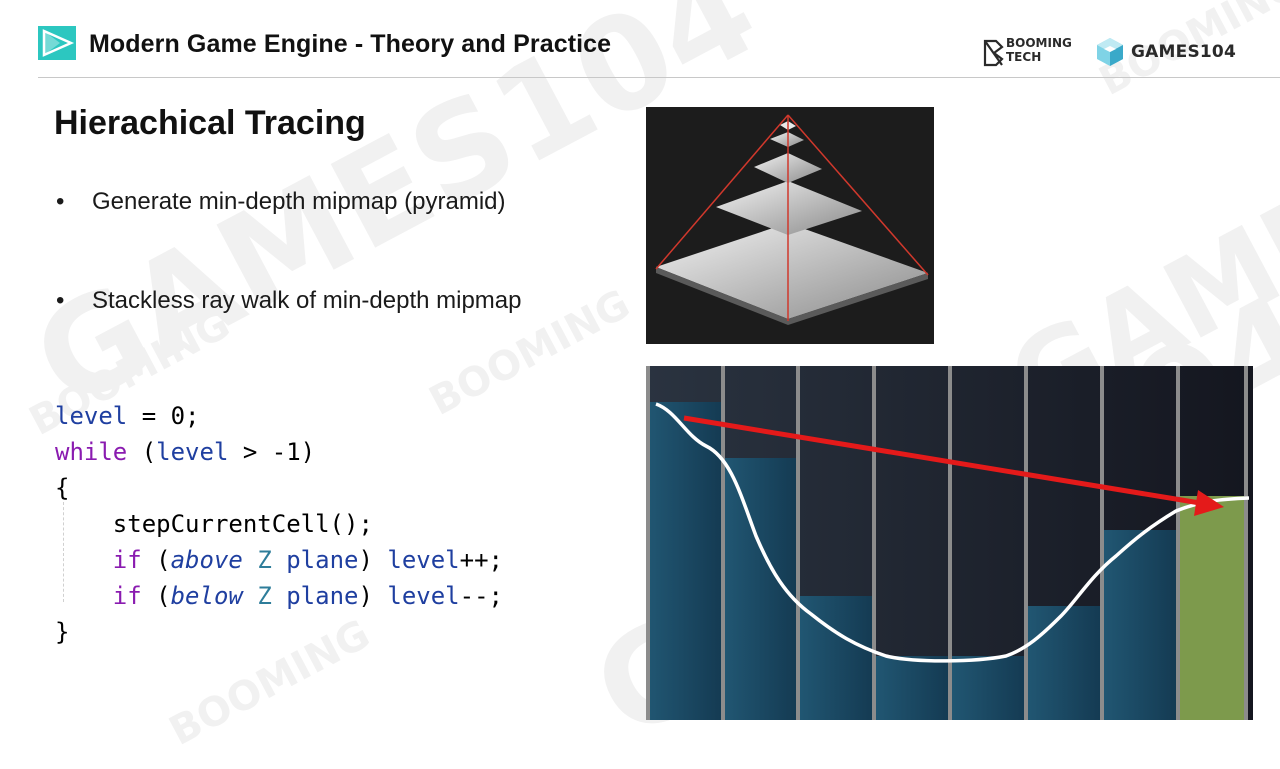  I want to click on bullet-item: • Stackless ray walk of min-depth mipmap, so click(289, 301).